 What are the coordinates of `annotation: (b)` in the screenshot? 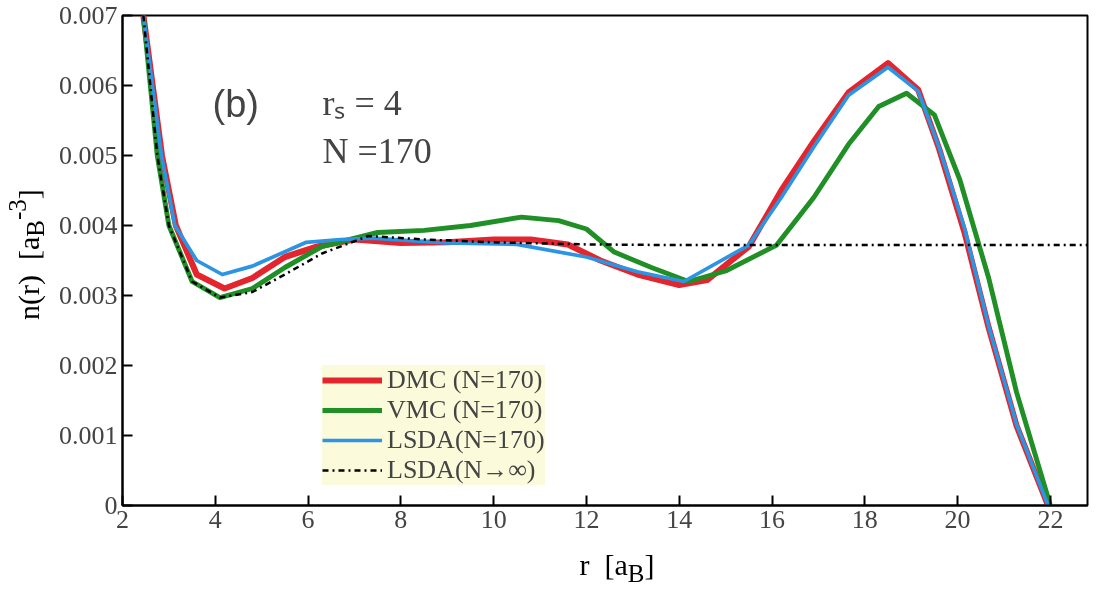 It's located at (235, 103).